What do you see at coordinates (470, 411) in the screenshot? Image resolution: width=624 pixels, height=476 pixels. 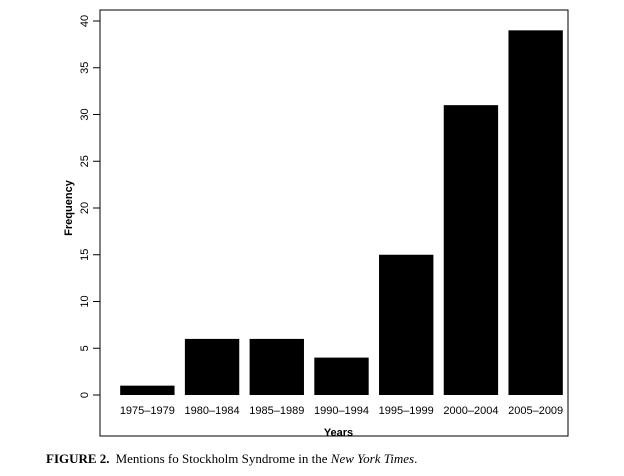 I see `x-tick-label: 2000–2004` at bounding box center [470, 411].